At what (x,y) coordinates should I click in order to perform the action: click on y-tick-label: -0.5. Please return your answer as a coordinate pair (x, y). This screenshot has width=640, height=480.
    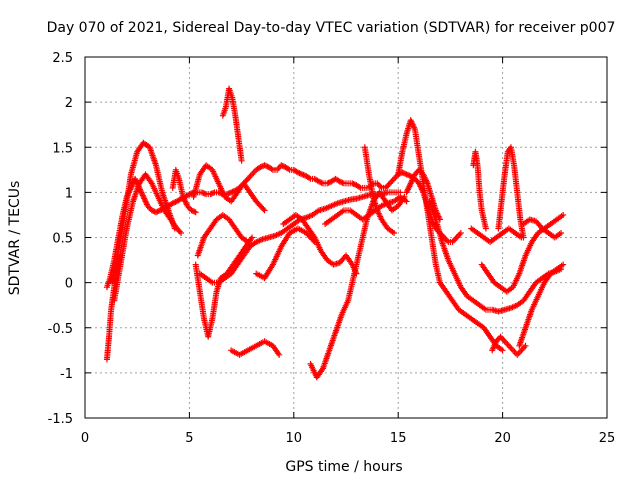
    Looking at the image, I should click on (60, 329).